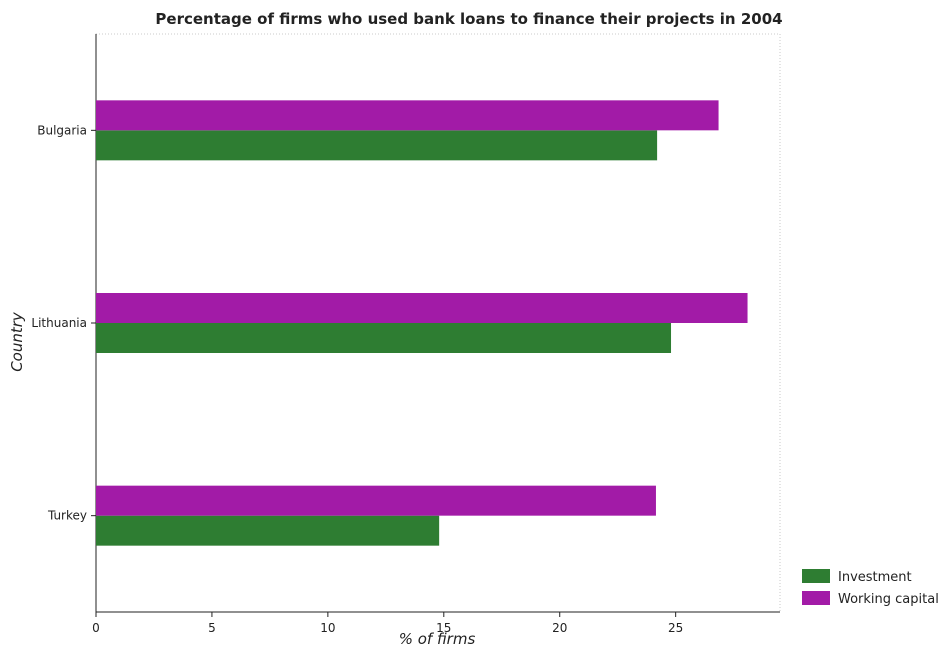 This screenshot has height=654, width=945. I want to click on legend-label: Working capital, so click(888, 599).